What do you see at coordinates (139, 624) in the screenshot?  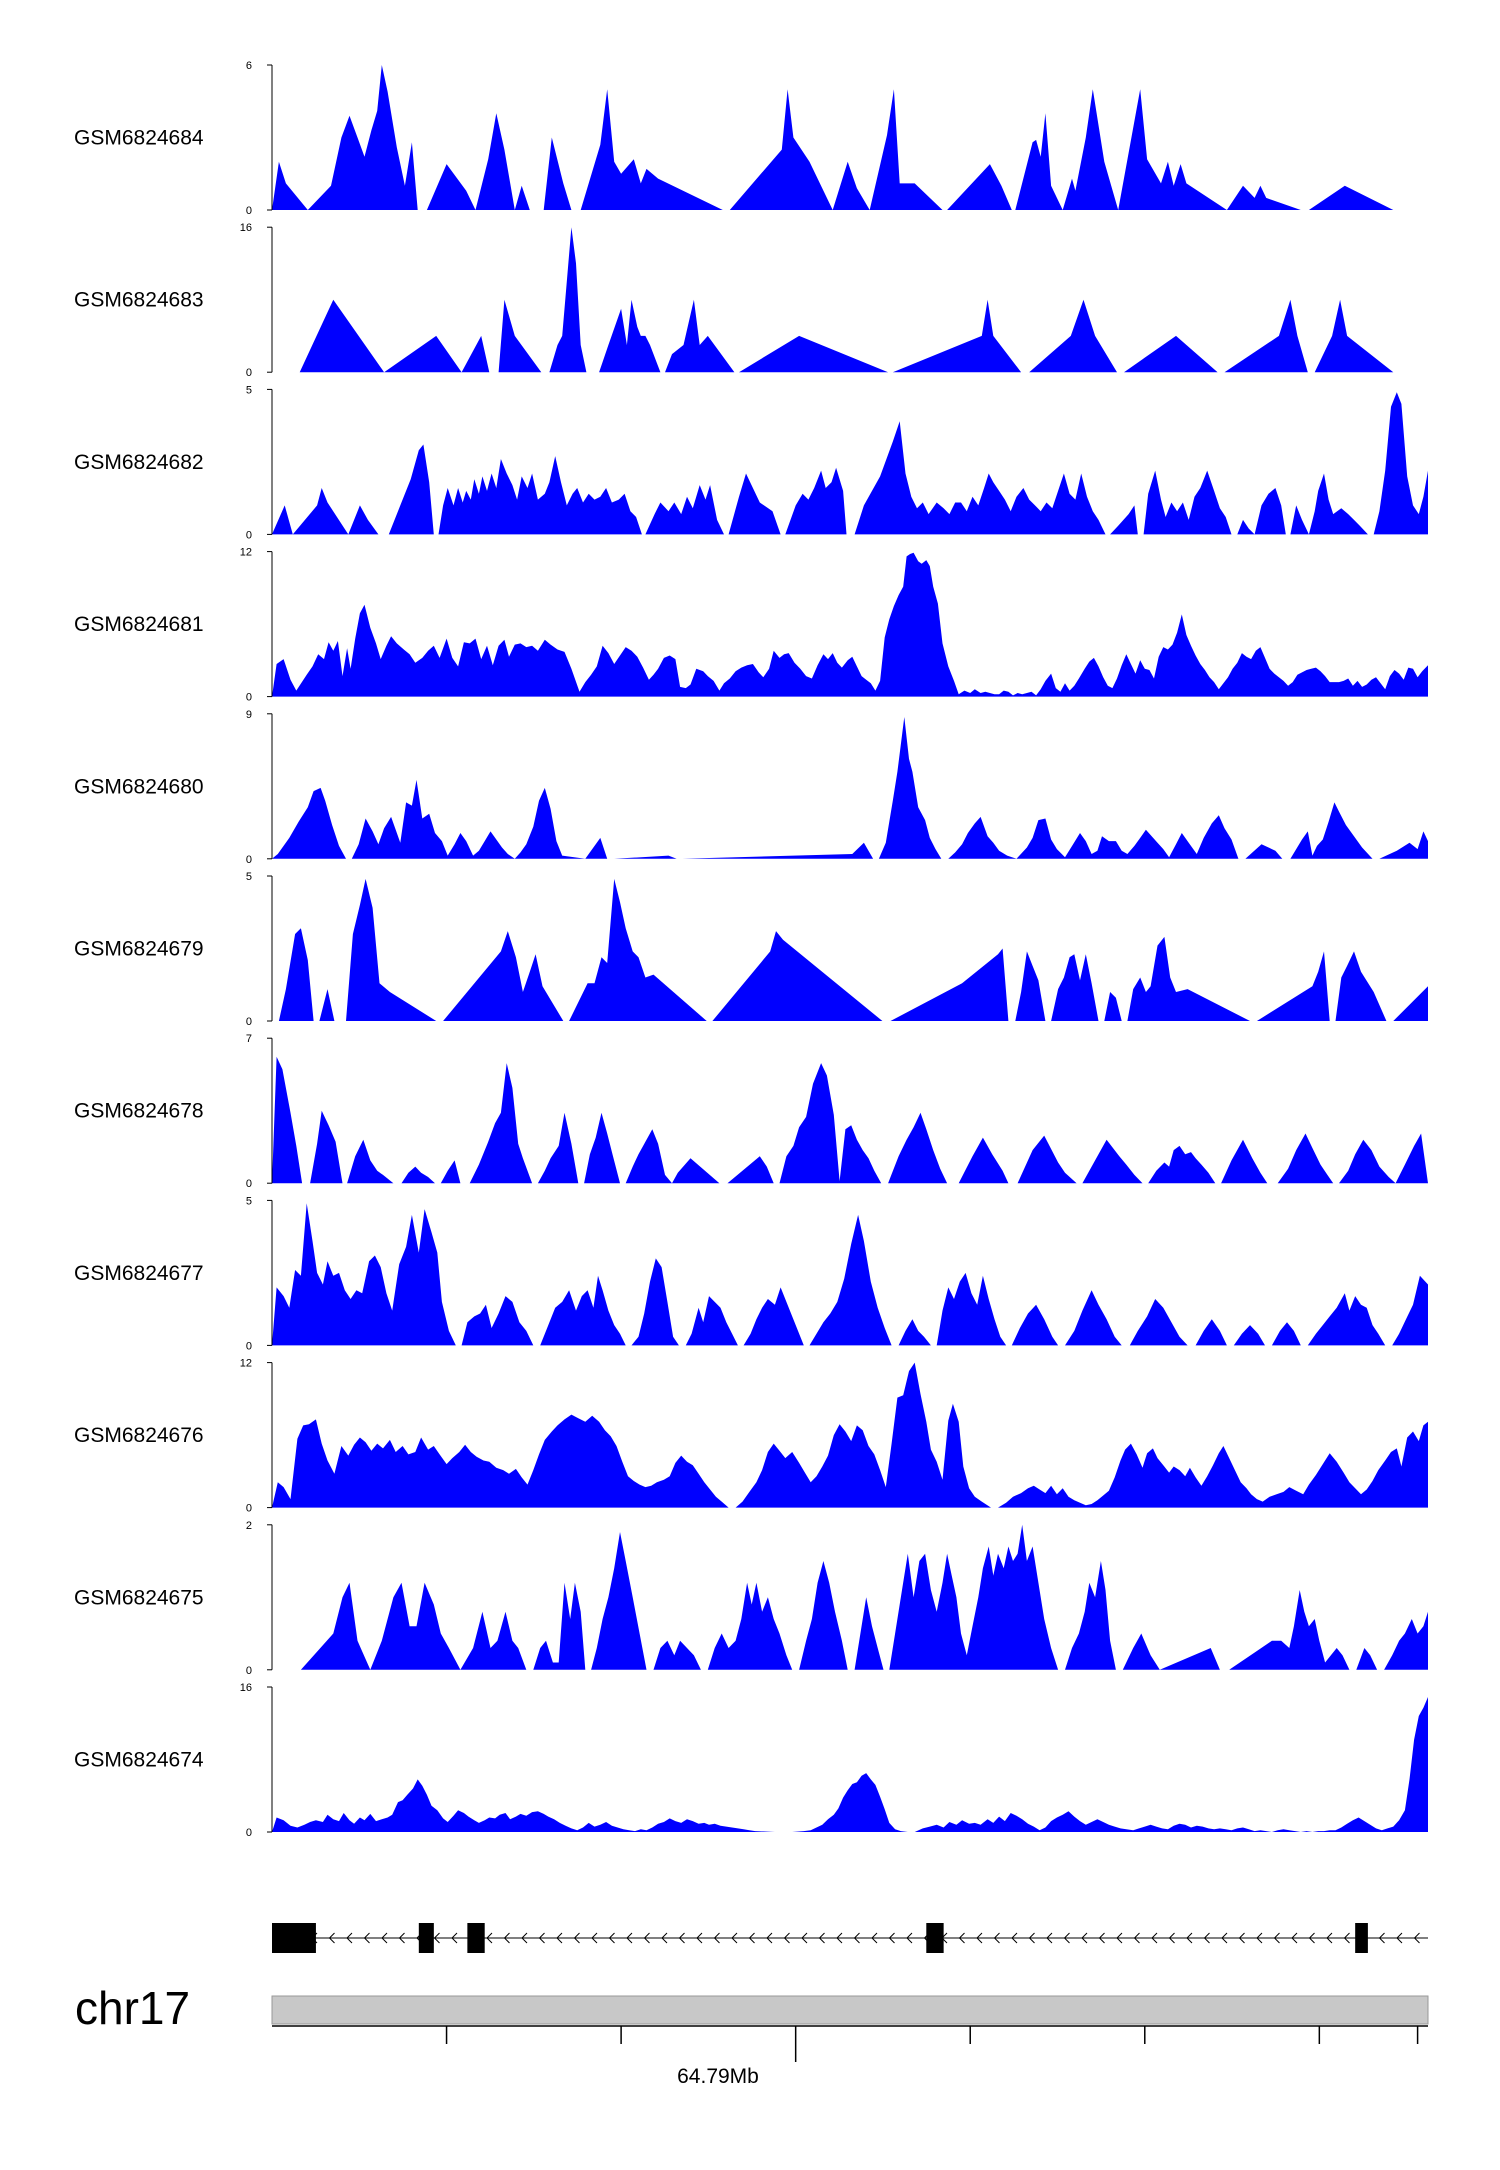 I see `track-label: GSM6824681` at bounding box center [139, 624].